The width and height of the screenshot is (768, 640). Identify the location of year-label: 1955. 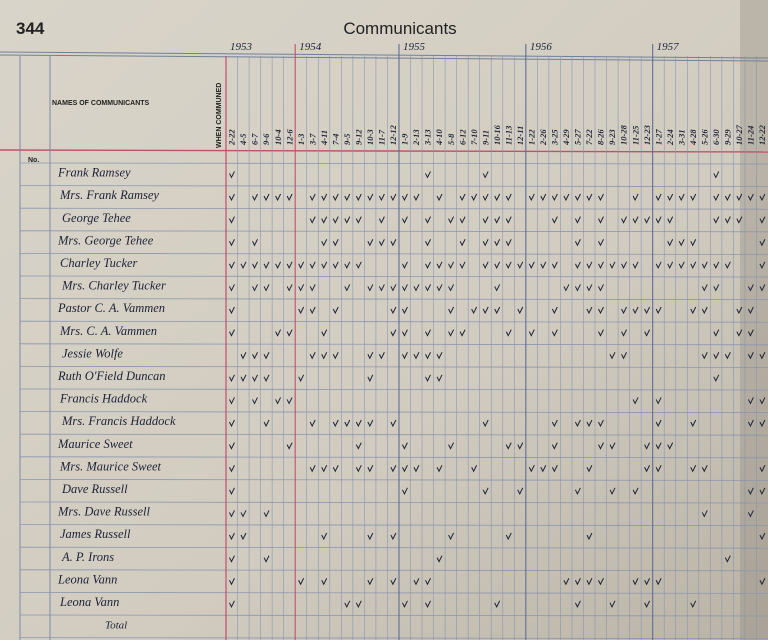
(414, 47).